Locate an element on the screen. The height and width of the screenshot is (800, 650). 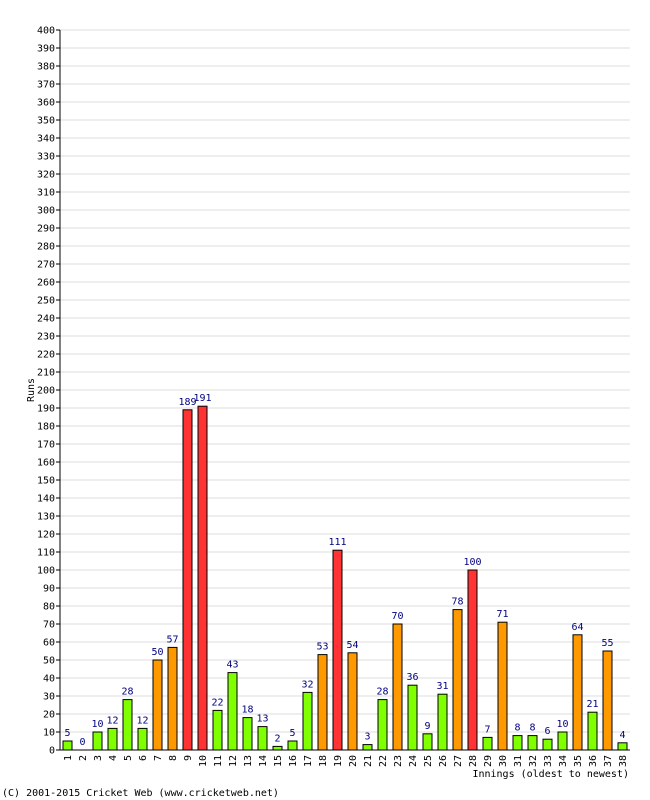
x-tick-label: 9 is located at coordinates (188, 758).